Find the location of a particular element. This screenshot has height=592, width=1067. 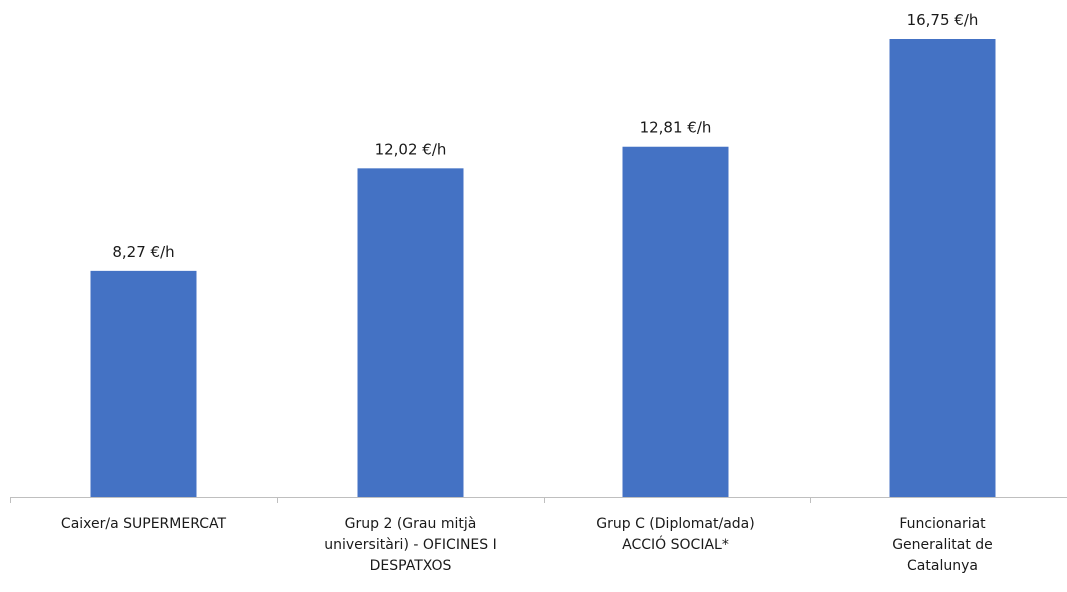

category-label: Grup C (Diplomat/ada) ACCIÓ SOCIAL* is located at coordinates (675, 534).